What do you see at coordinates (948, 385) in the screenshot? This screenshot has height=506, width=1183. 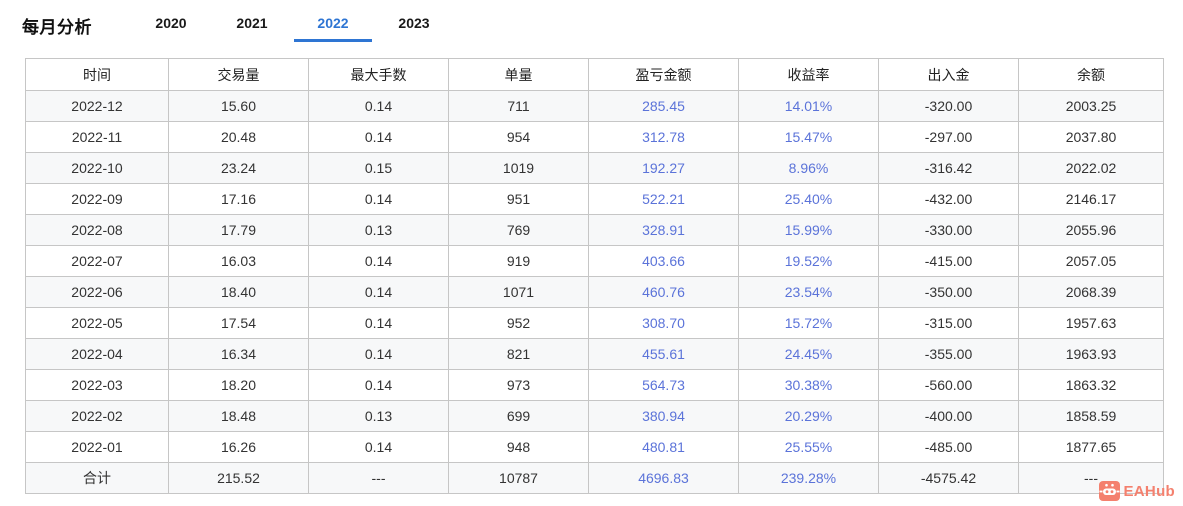 I see `table-cell: -560.00` at bounding box center [948, 385].